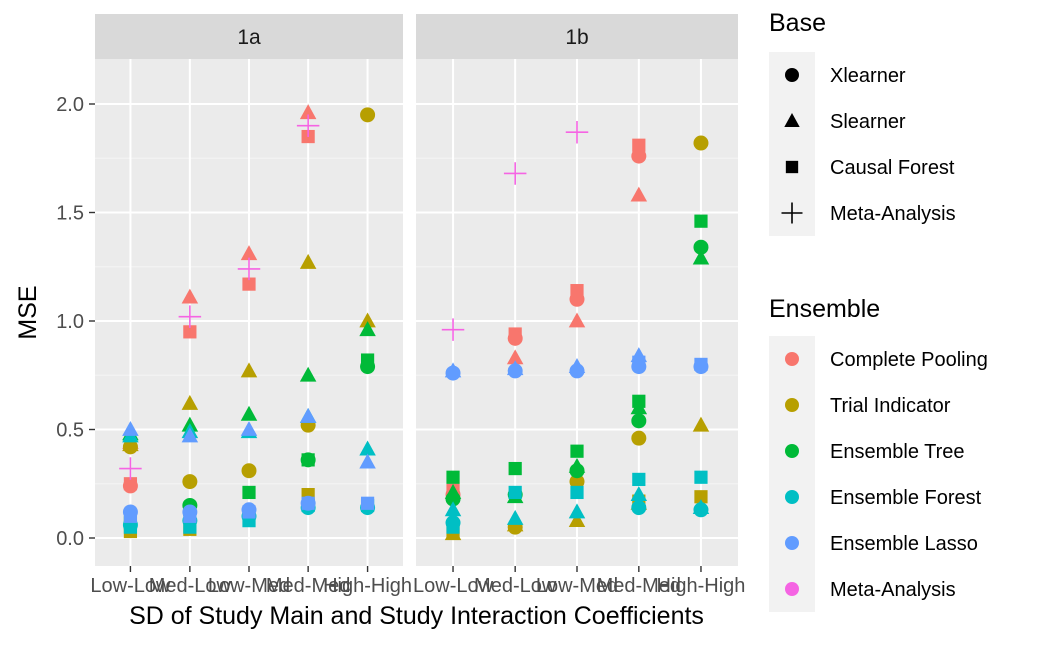  Describe the element at coordinates (70, 214) in the screenshot. I see `y-tick-label: 1.5` at that location.